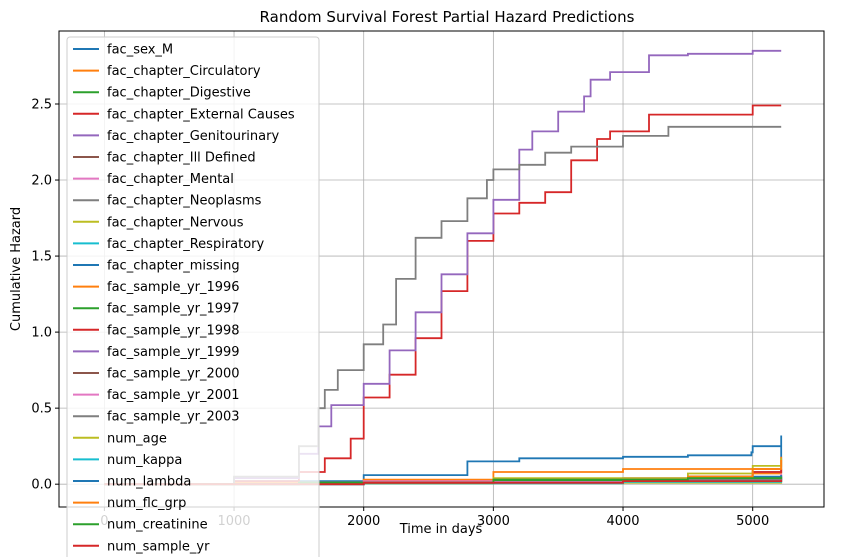 This screenshot has width=846, height=557. Describe the element at coordinates (181, 158) in the screenshot. I see `legend-label: fac_chapter_Ill Defined` at that location.